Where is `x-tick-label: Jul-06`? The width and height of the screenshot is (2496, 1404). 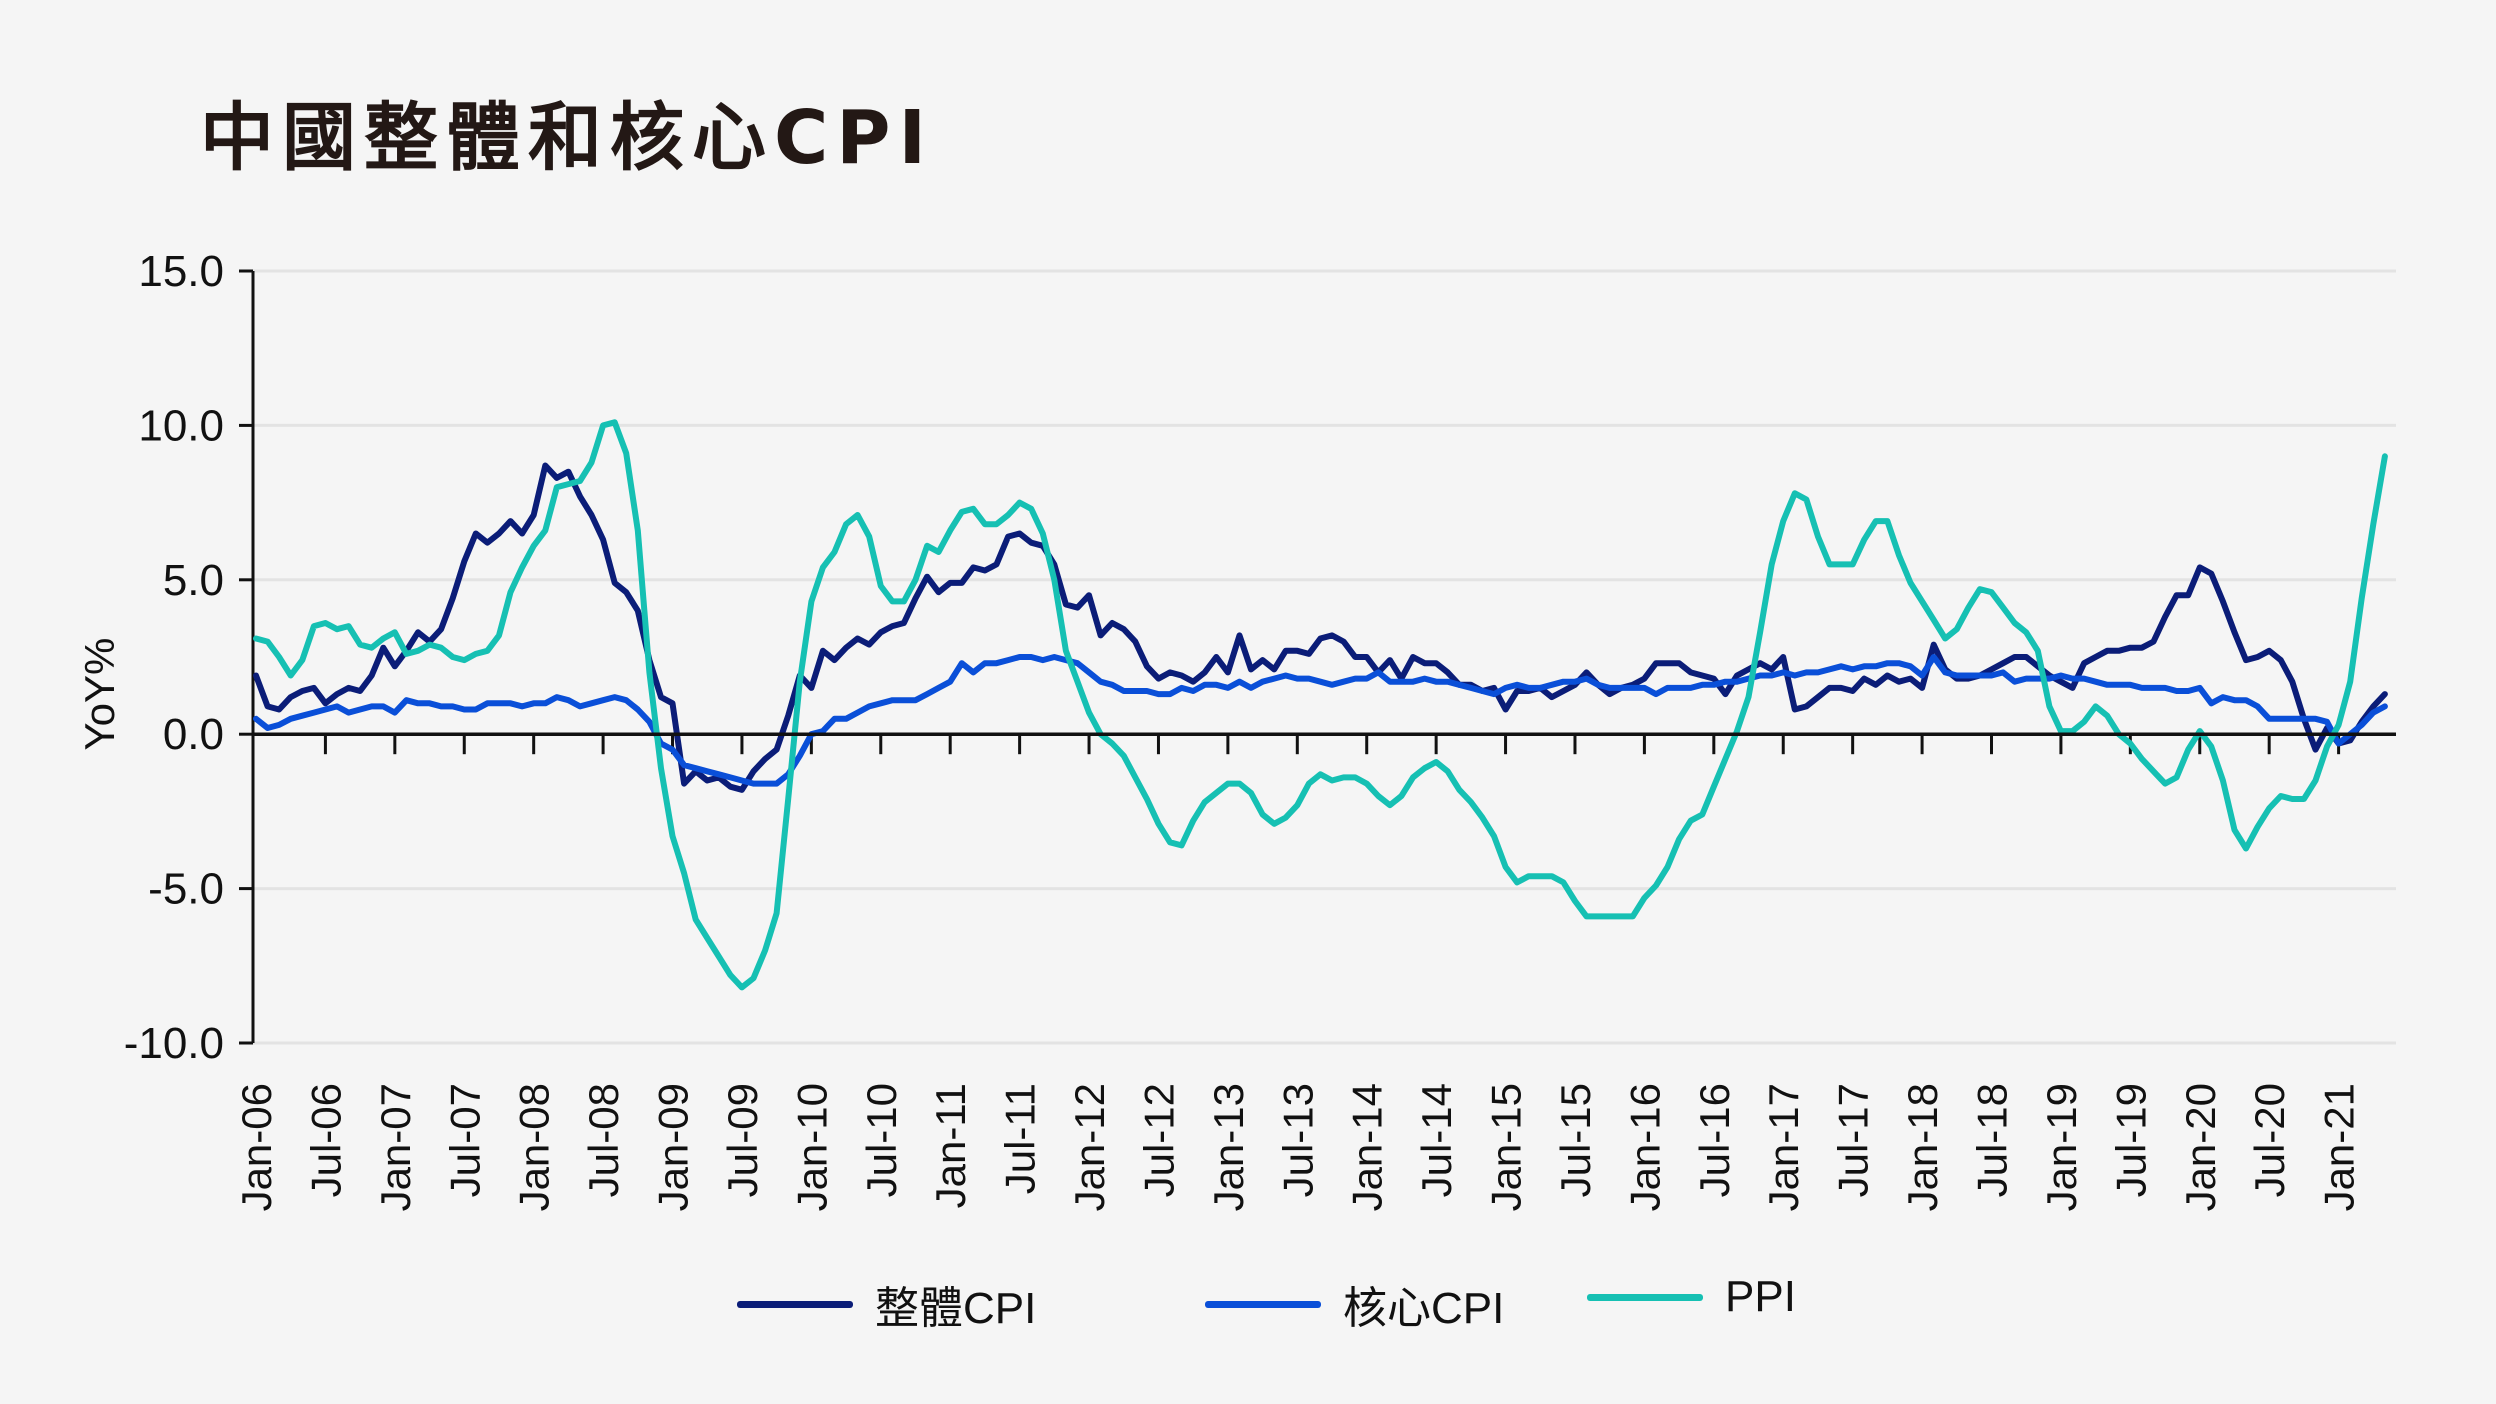
x-tick-label: Jul-06 is located at coordinates (325, 1140).